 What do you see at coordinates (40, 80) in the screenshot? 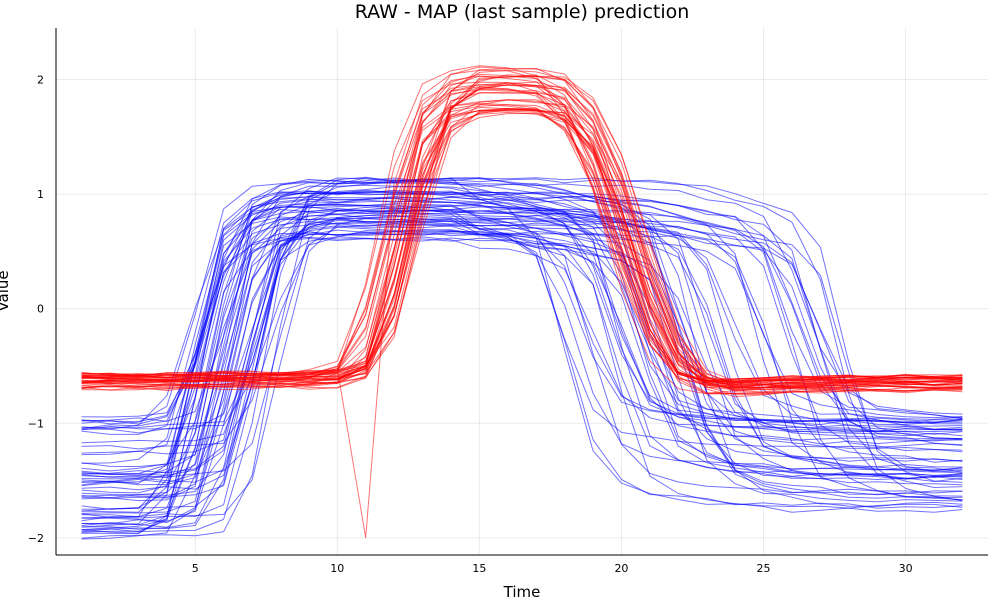
I see `y-tick-label: 2` at bounding box center [40, 80].